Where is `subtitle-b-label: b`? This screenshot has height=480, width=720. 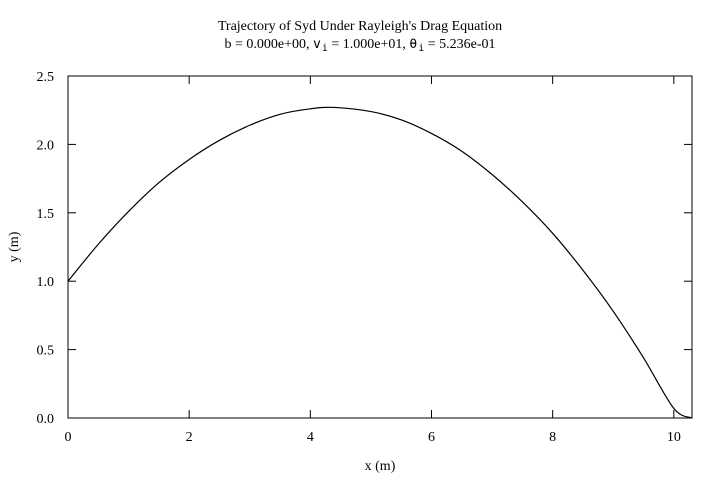
subtitle-b-label: b is located at coordinates (228, 44).